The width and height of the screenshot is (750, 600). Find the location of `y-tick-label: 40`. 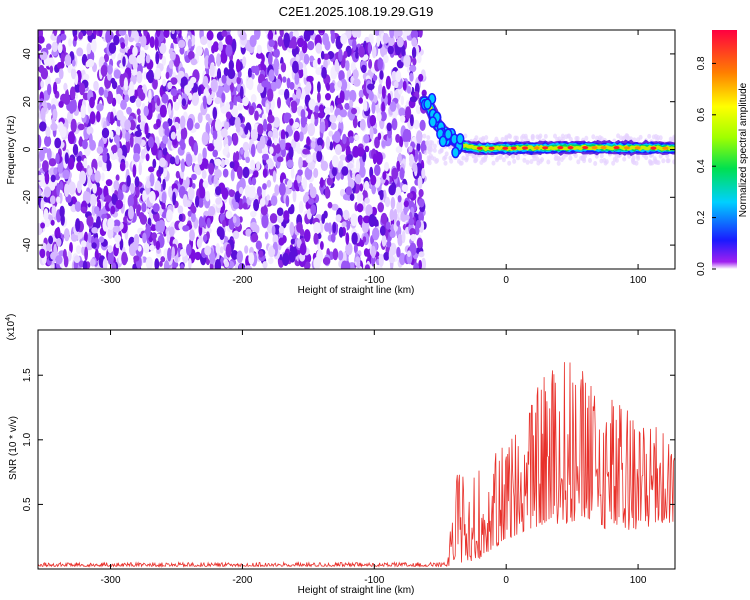

y-tick-label: 40 is located at coordinates (27, 54).